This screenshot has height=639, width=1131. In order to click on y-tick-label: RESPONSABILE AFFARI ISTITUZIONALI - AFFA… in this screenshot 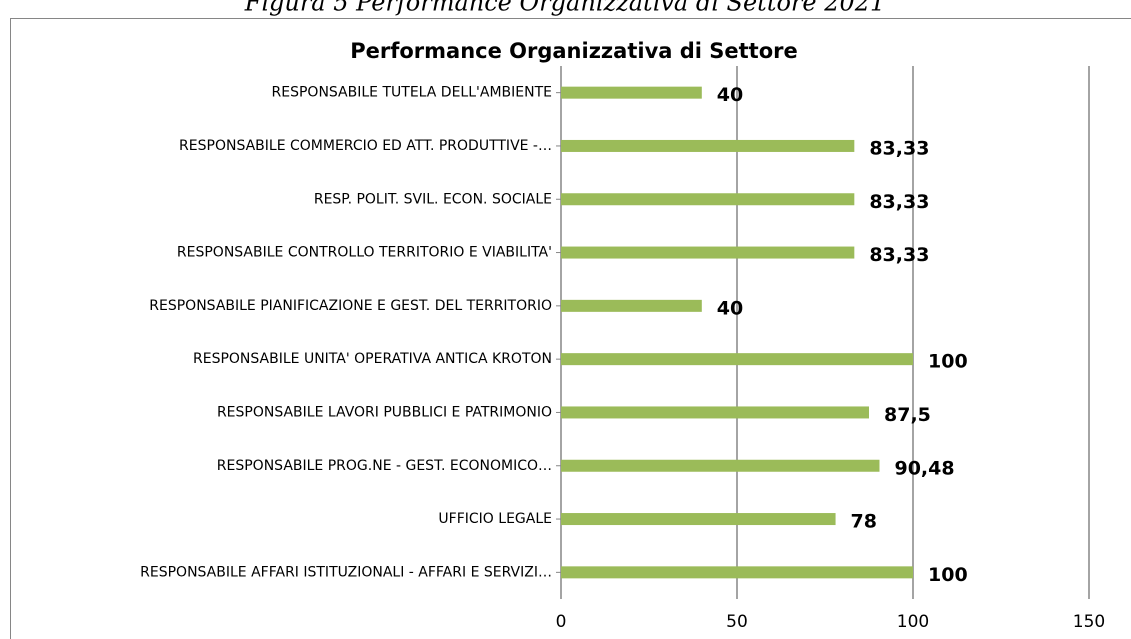, I will do `click(346, 572)`.